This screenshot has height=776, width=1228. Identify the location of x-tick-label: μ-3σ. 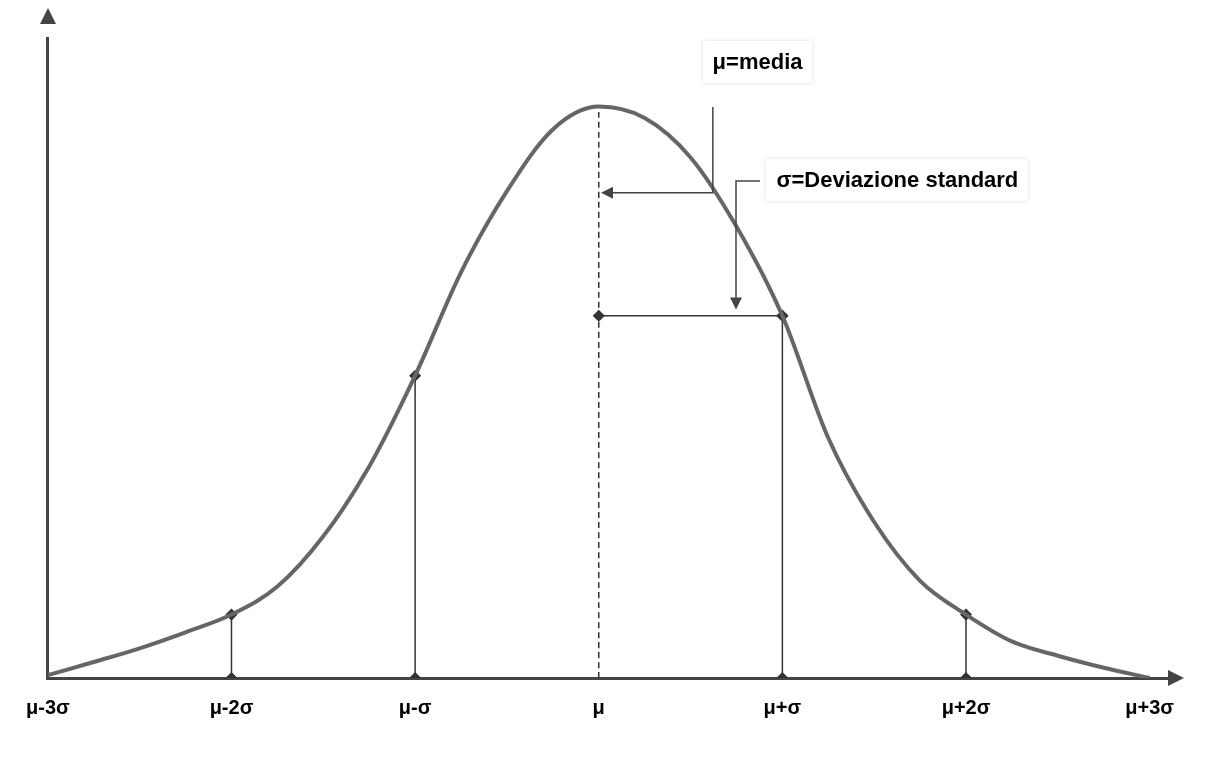
(48, 706).